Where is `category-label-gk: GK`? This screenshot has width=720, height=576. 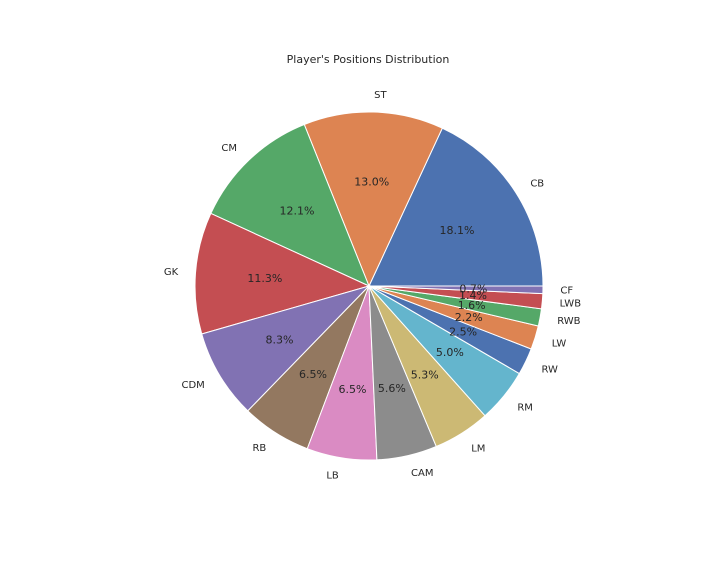 category-label-gk: GK is located at coordinates (171, 272).